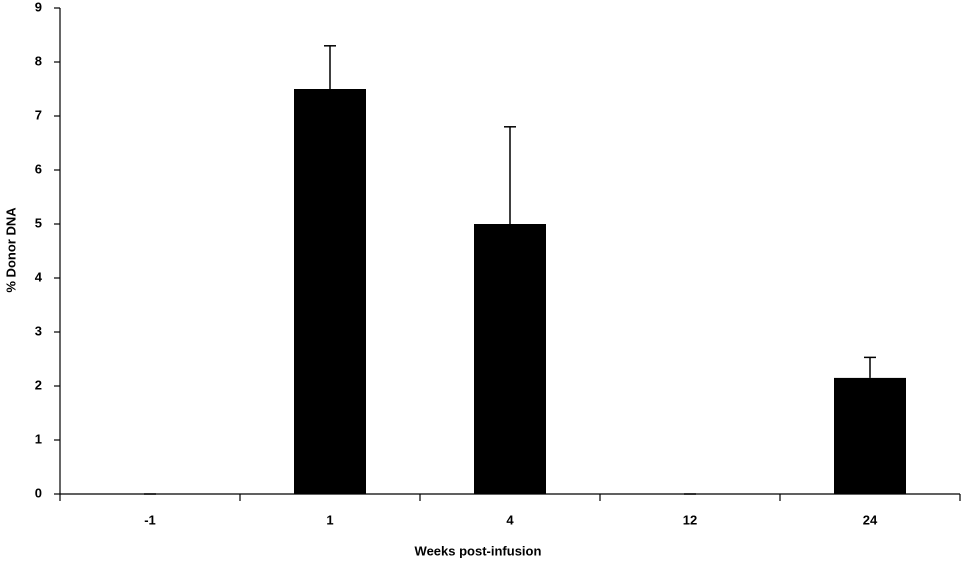 Image resolution: width=967 pixels, height=567 pixels. What do you see at coordinates (39, 276) in the screenshot?
I see `y-tick-label: 4` at bounding box center [39, 276].